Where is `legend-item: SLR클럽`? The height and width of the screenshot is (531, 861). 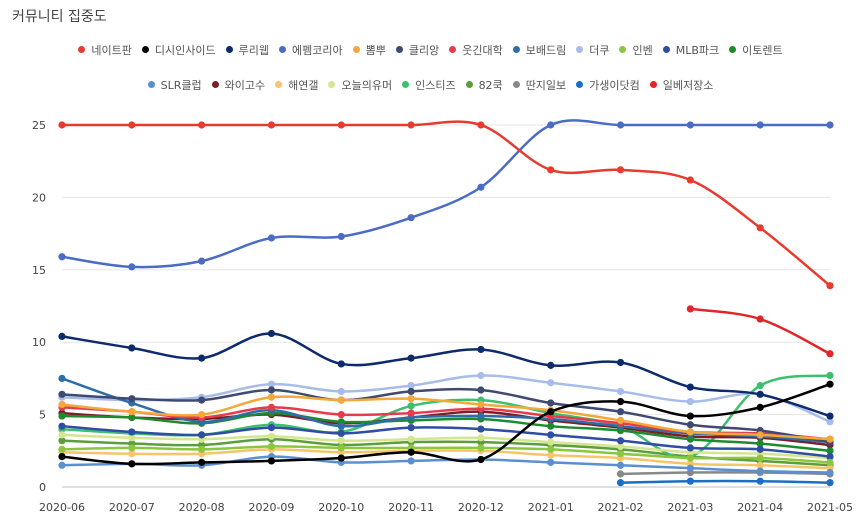
legend-item: SLR클럽 is located at coordinates (174, 85).